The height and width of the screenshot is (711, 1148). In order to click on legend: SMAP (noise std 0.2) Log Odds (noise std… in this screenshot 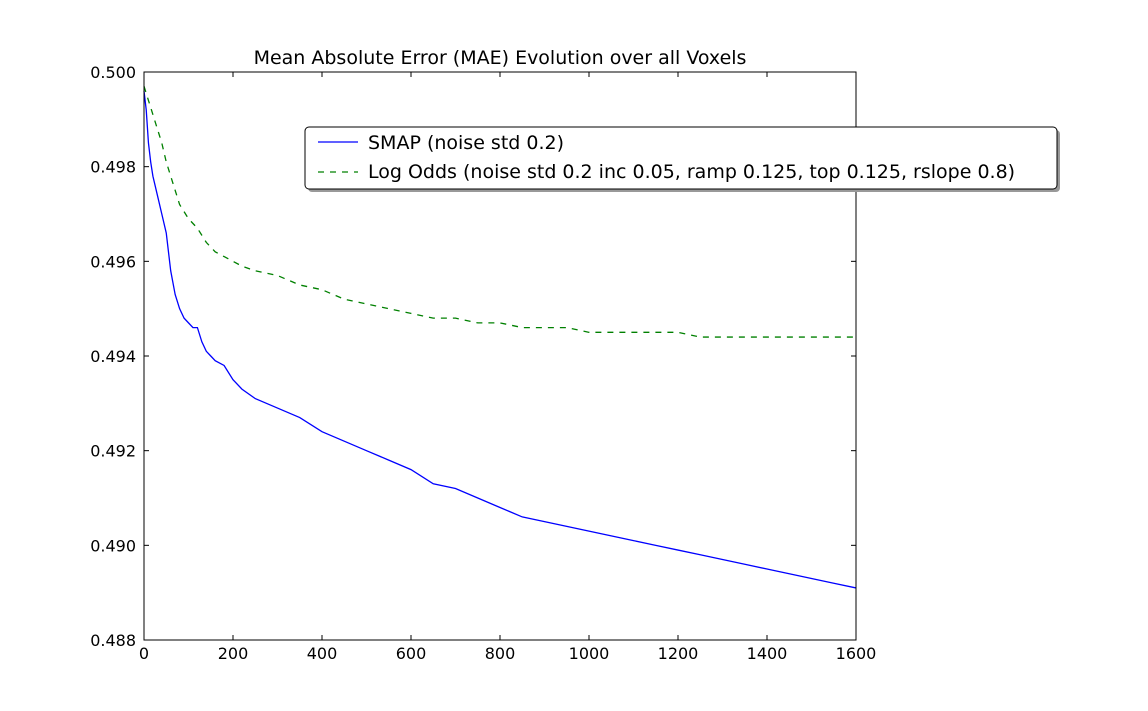, I will do `click(682, 159)`.